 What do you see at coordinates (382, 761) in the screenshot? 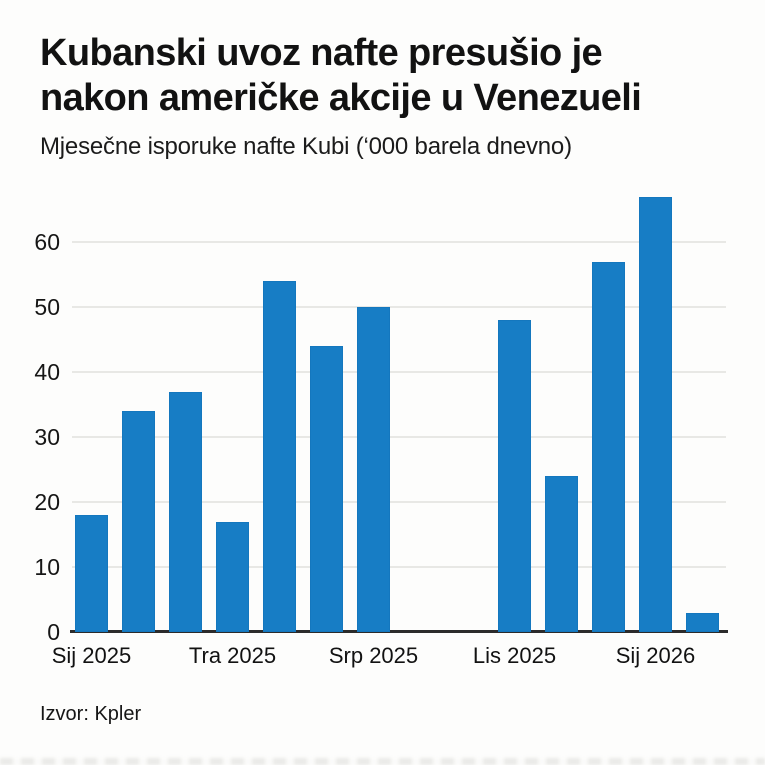
I see `bottom-smudge-band` at bounding box center [382, 761].